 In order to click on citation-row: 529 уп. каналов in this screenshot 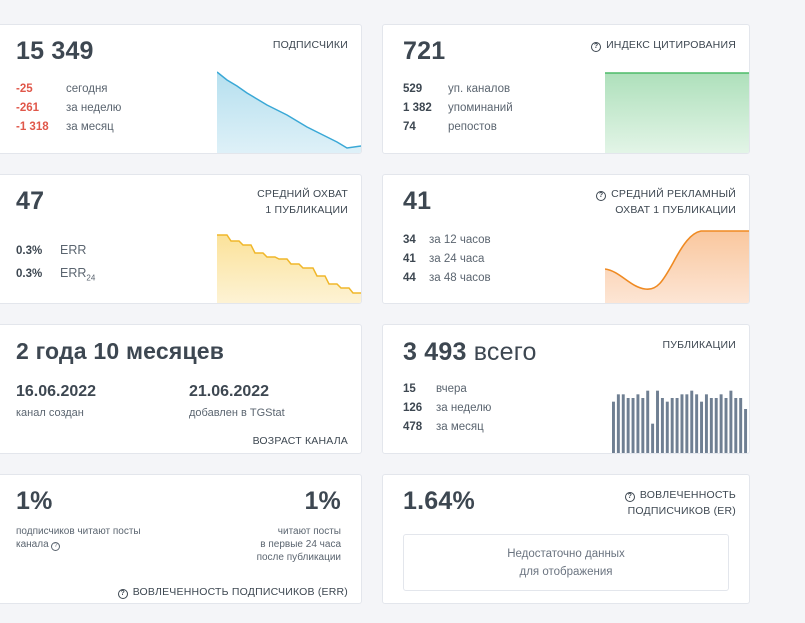, I will do `click(457, 89)`.